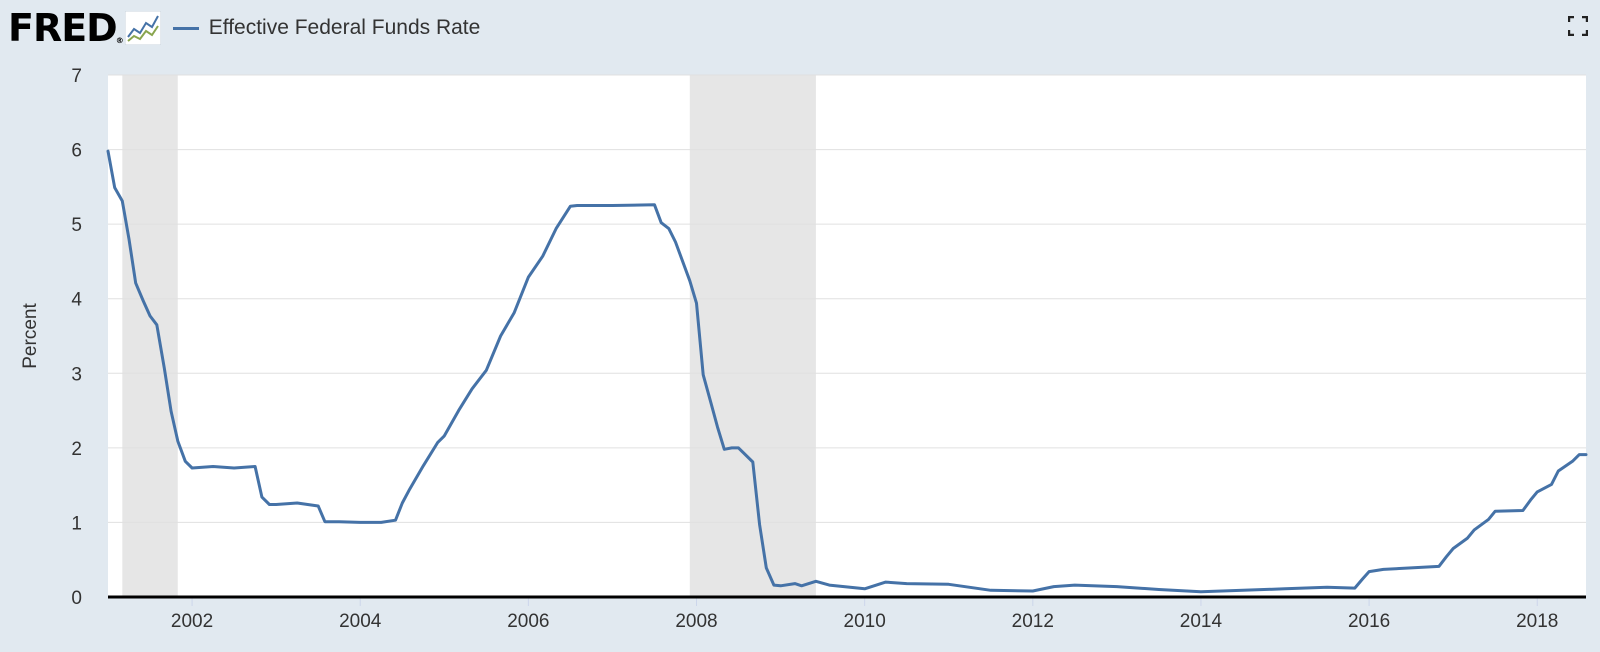 The width and height of the screenshot is (1600, 652). I want to click on y-tick-label-1: 1, so click(76, 523).